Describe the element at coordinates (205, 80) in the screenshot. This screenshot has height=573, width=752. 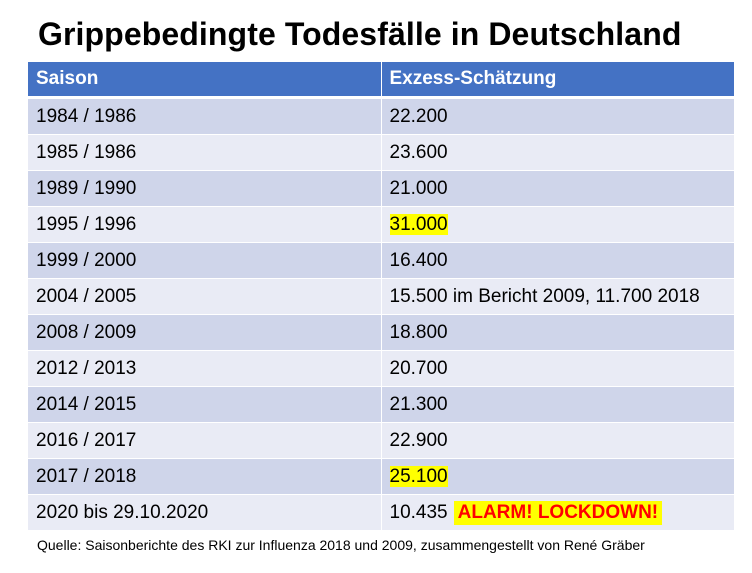
I see `column-header-season: Saison` at that location.